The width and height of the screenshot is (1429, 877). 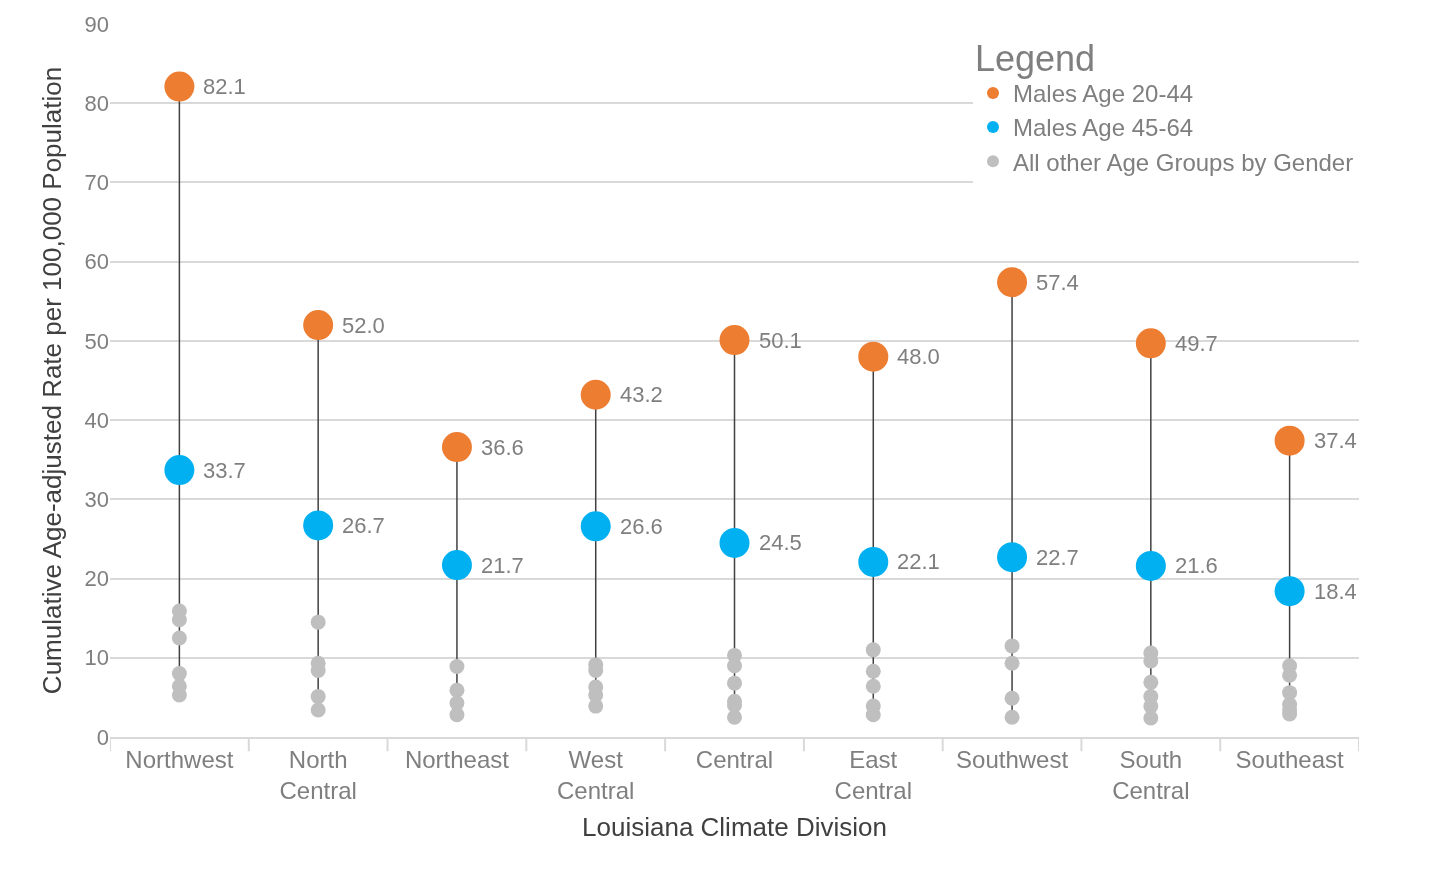 What do you see at coordinates (1057, 282) in the screenshot?
I see `data-label: 57.4` at bounding box center [1057, 282].